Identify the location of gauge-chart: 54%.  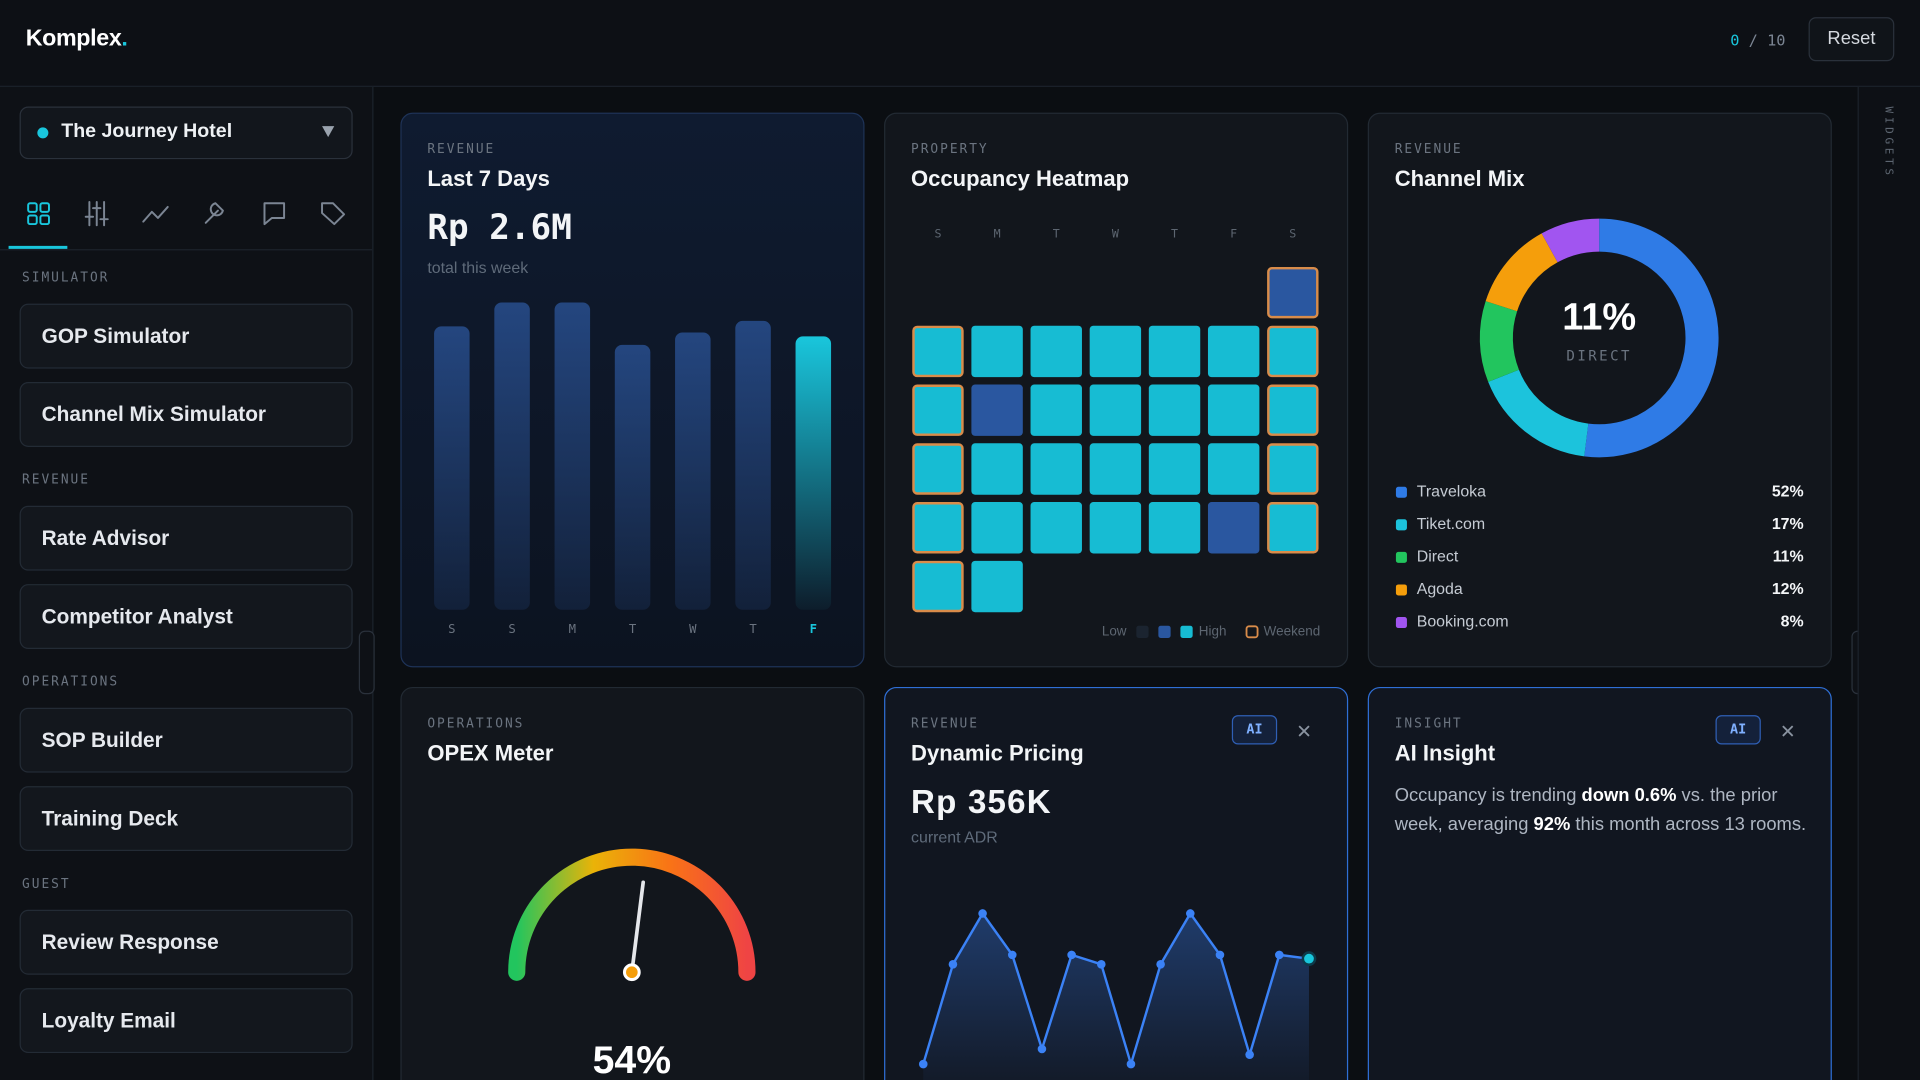
(632, 964).